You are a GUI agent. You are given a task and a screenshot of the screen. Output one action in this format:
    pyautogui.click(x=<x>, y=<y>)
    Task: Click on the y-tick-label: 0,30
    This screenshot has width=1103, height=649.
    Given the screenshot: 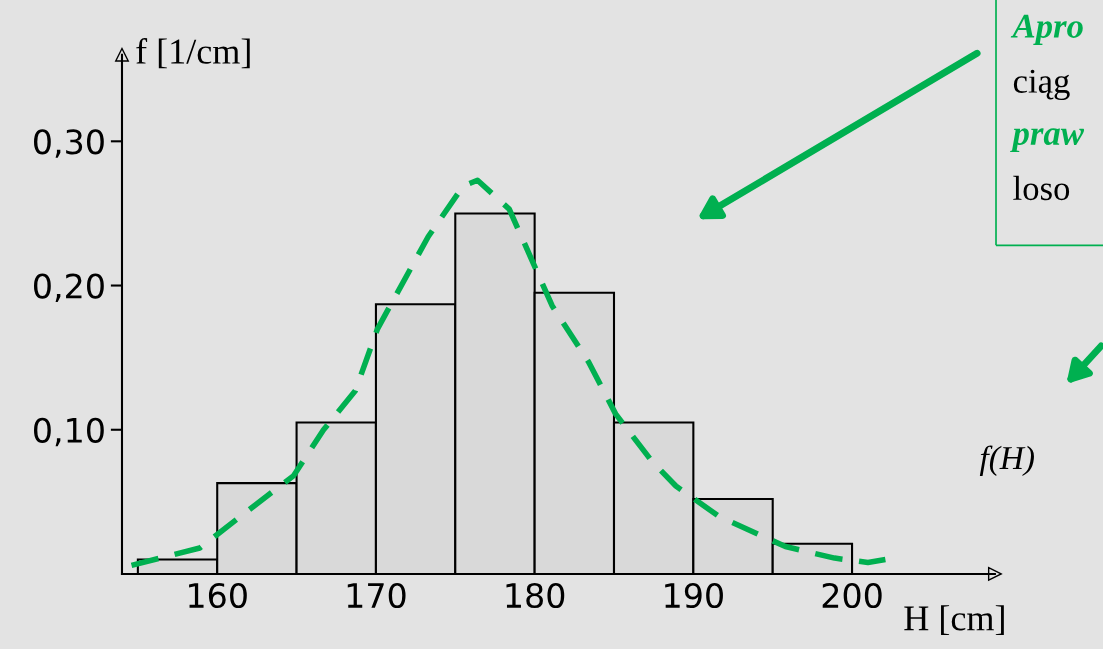 What is the action you would take?
    pyautogui.click(x=69, y=143)
    